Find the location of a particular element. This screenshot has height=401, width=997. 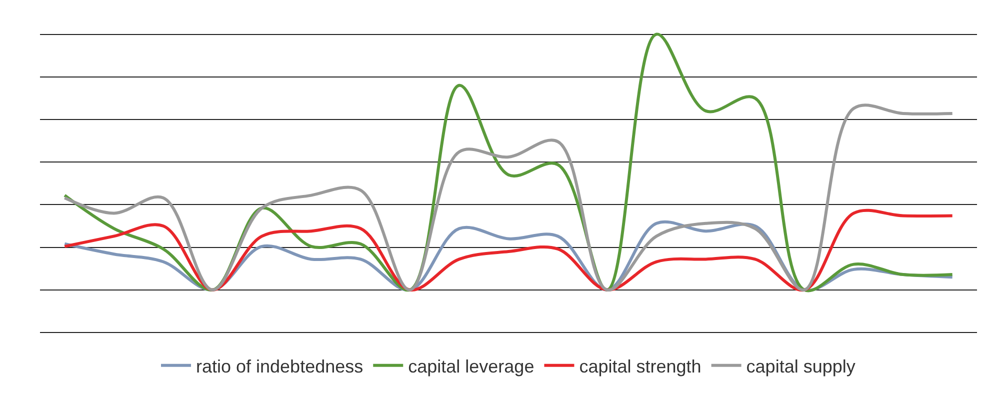

legend-label: capital strength is located at coordinates (640, 366).